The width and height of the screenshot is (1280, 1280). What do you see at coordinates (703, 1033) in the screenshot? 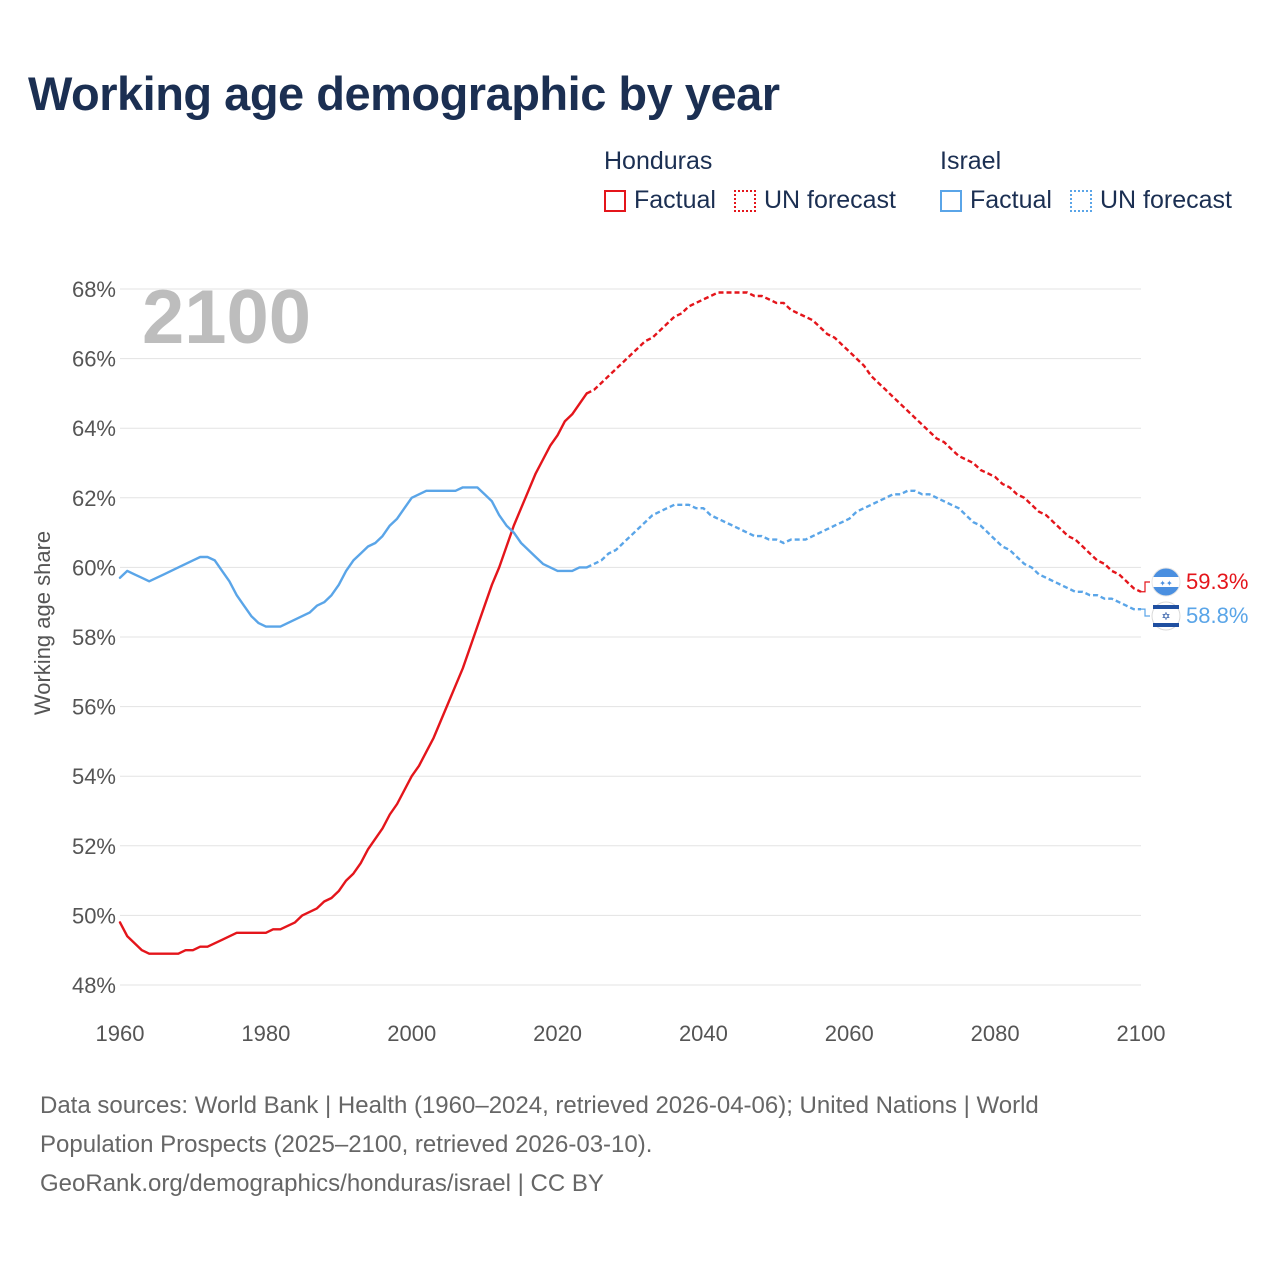
I see `x-tick-label-2040: 2040` at bounding box center [703, 1033].